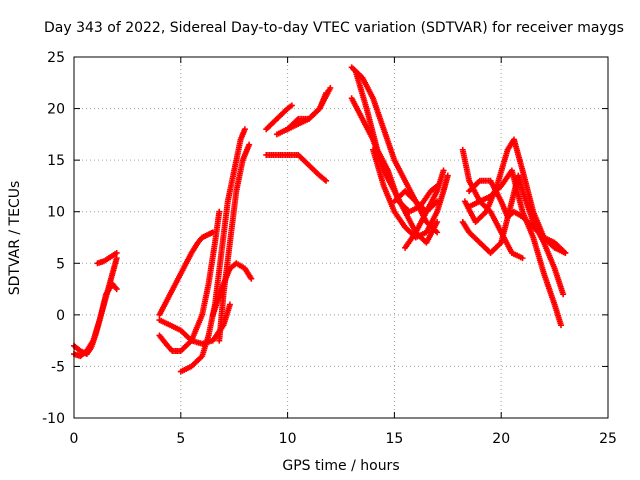 Image resolution: width=640 pixels, height=480 pixels. I want to click on y-tick-label: 5, so click(60, 264).